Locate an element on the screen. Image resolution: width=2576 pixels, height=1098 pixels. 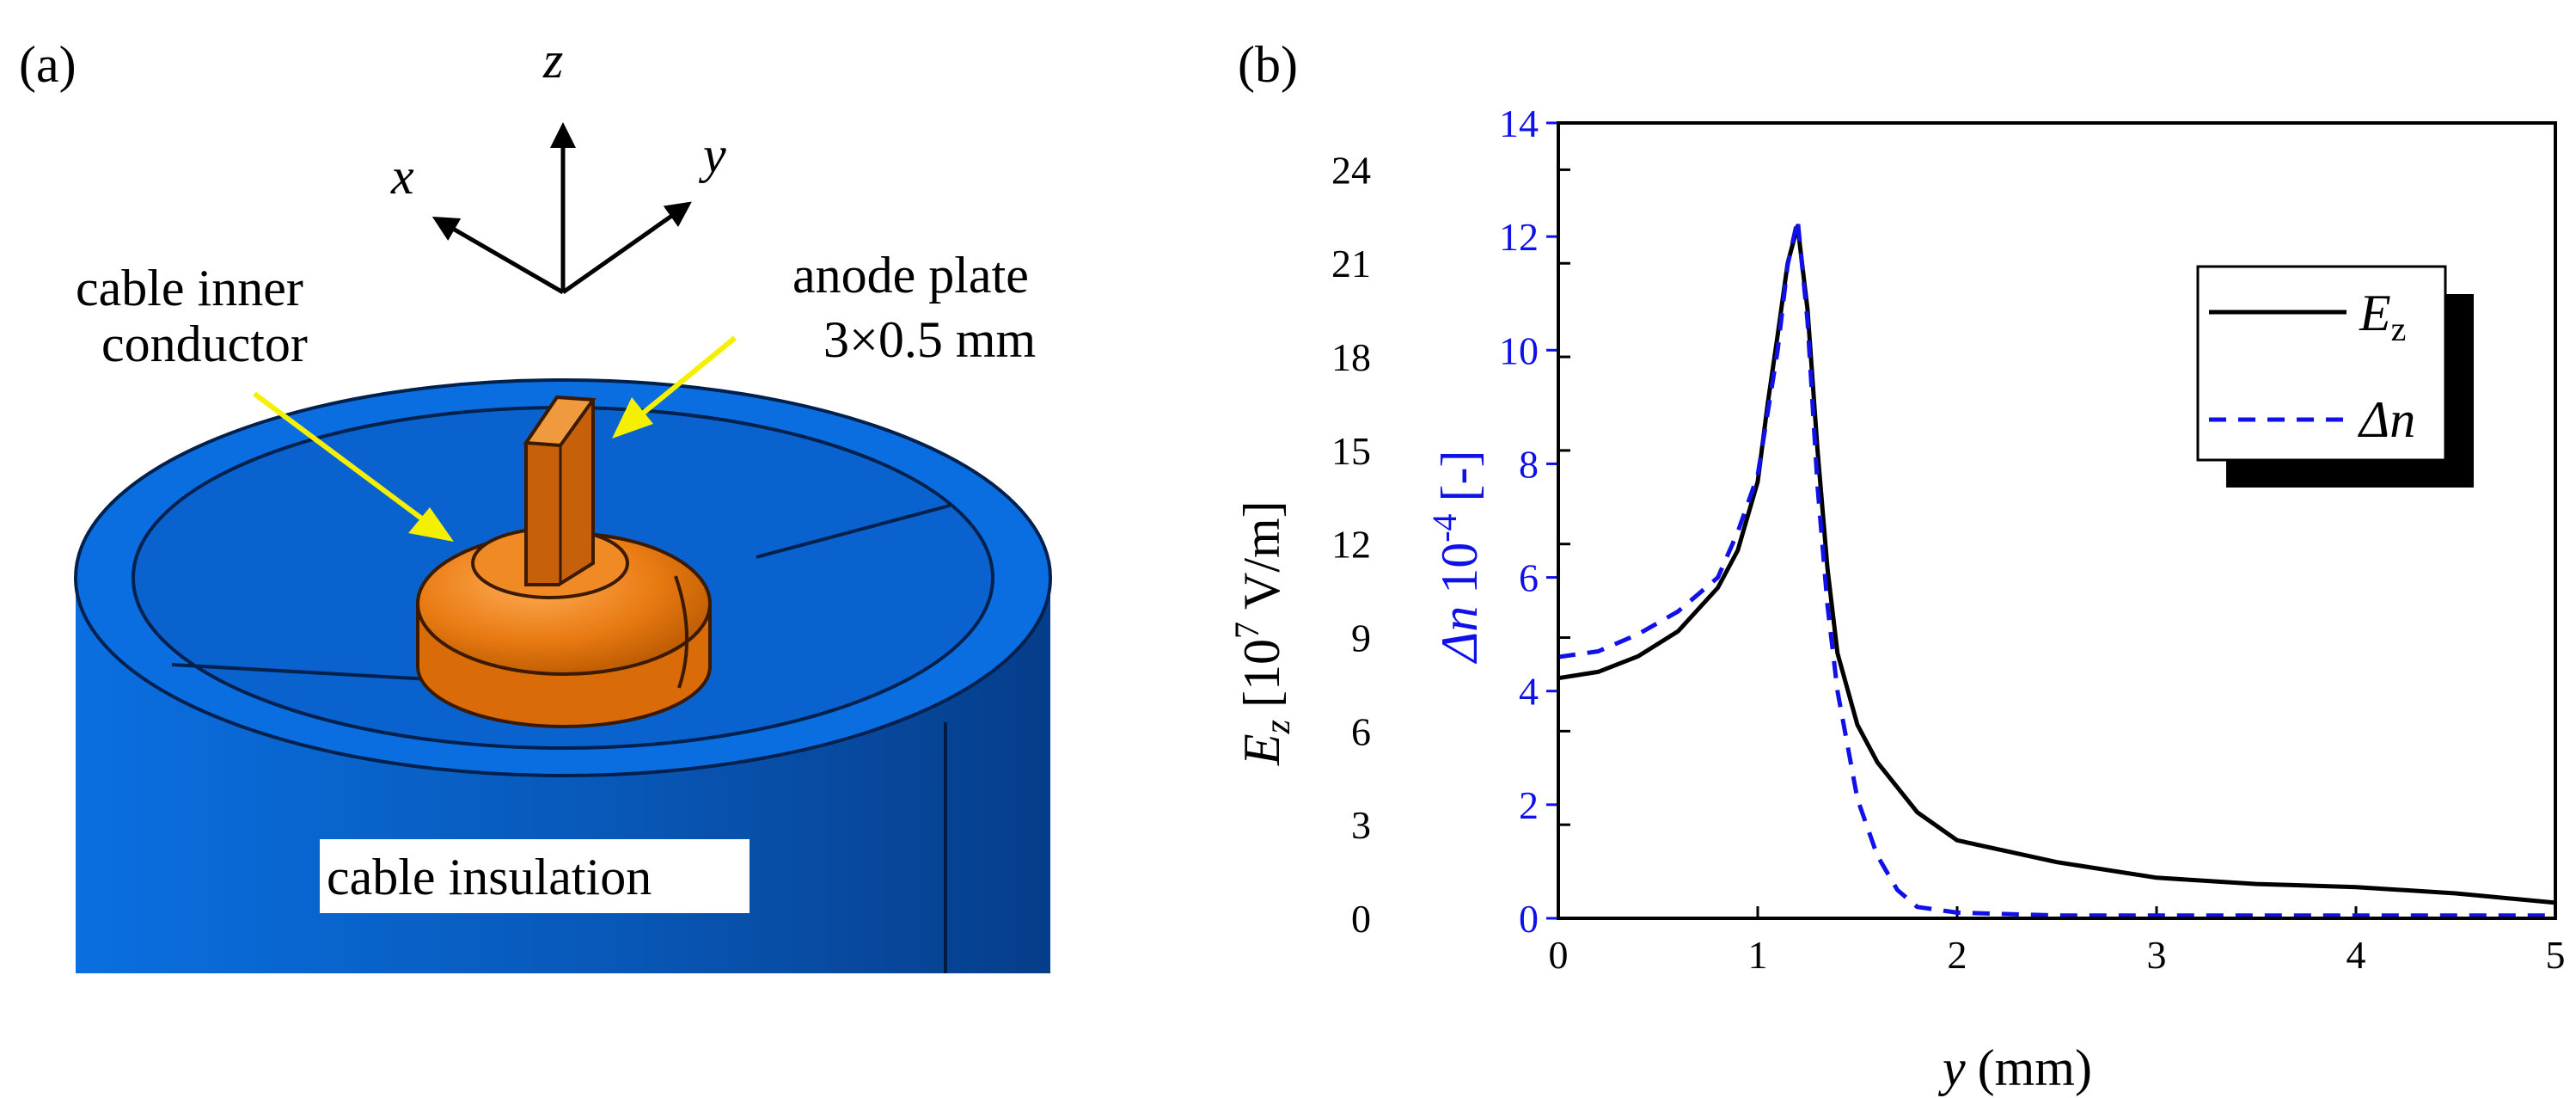
right-tick-label: 8 is located at coordinates (1529, 464).